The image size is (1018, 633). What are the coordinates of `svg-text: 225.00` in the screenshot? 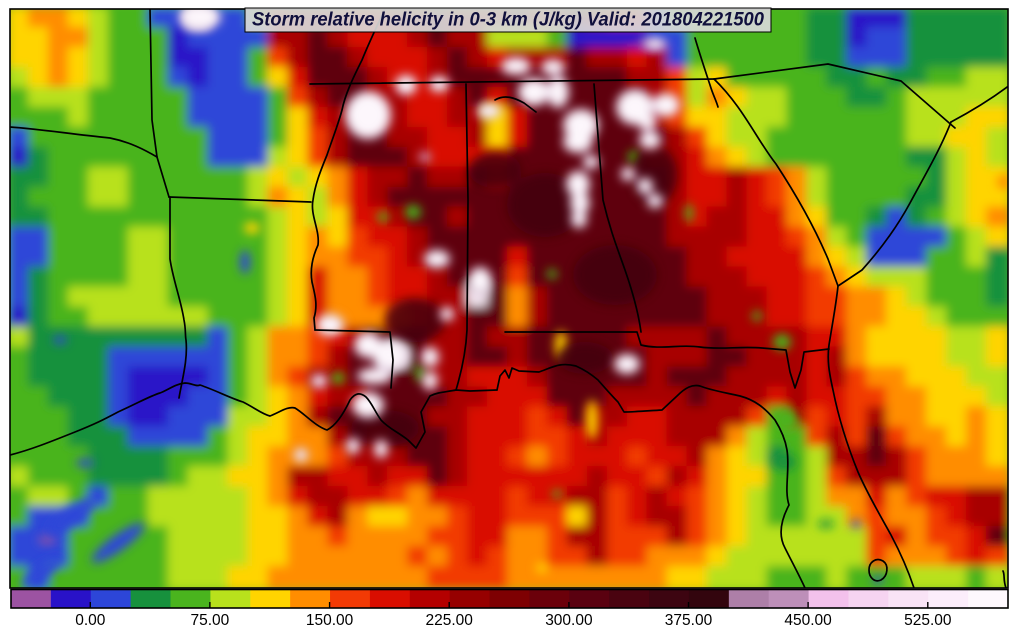 It's located at (449, 620).